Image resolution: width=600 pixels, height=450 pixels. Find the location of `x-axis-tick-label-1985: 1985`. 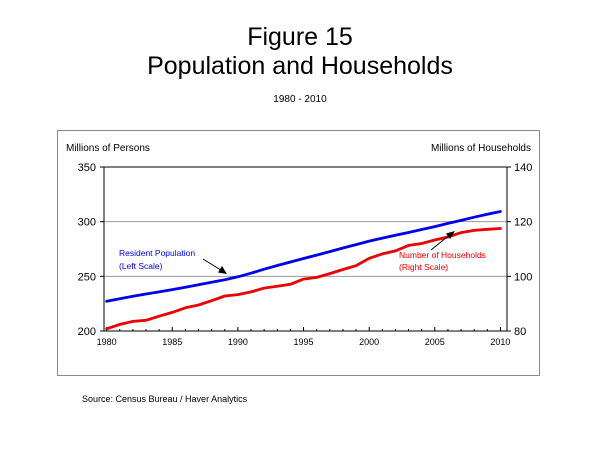

x-axis-tick-label-1985: 1985 is located at coordinates (172, 342).